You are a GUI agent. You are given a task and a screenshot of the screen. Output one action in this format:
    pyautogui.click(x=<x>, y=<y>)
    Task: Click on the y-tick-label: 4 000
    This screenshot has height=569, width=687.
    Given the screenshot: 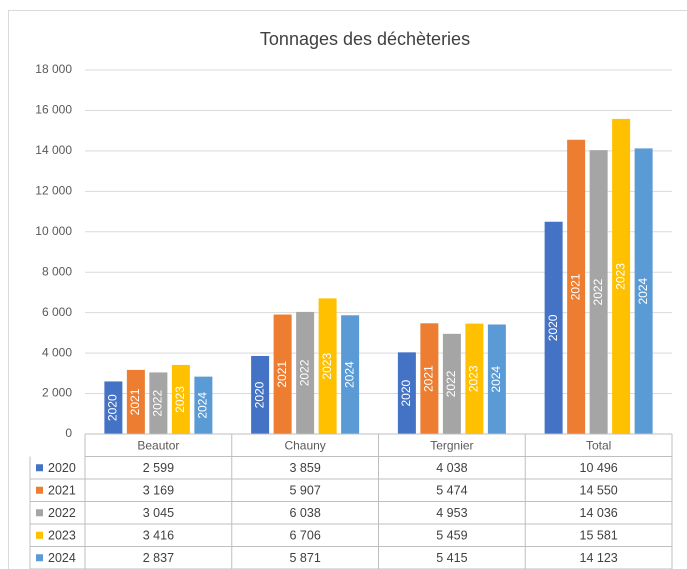 What is the action you would take?
    pyautogui.click(x=57, y=352)
    